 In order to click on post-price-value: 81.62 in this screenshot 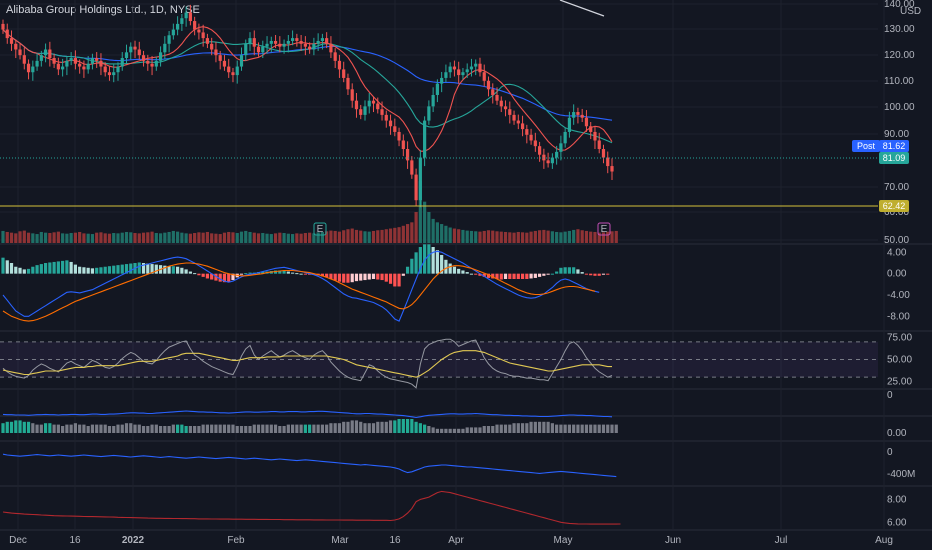, I will do `click(894, 146)`.